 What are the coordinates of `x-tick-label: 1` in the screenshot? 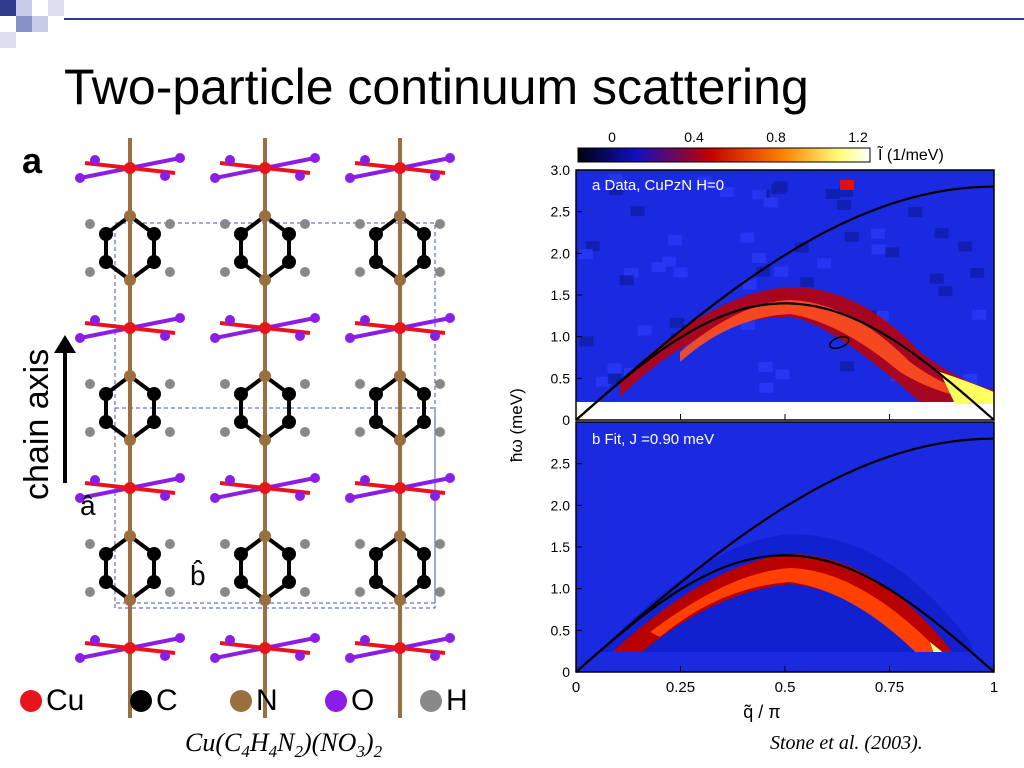 It's located at (994, 687).